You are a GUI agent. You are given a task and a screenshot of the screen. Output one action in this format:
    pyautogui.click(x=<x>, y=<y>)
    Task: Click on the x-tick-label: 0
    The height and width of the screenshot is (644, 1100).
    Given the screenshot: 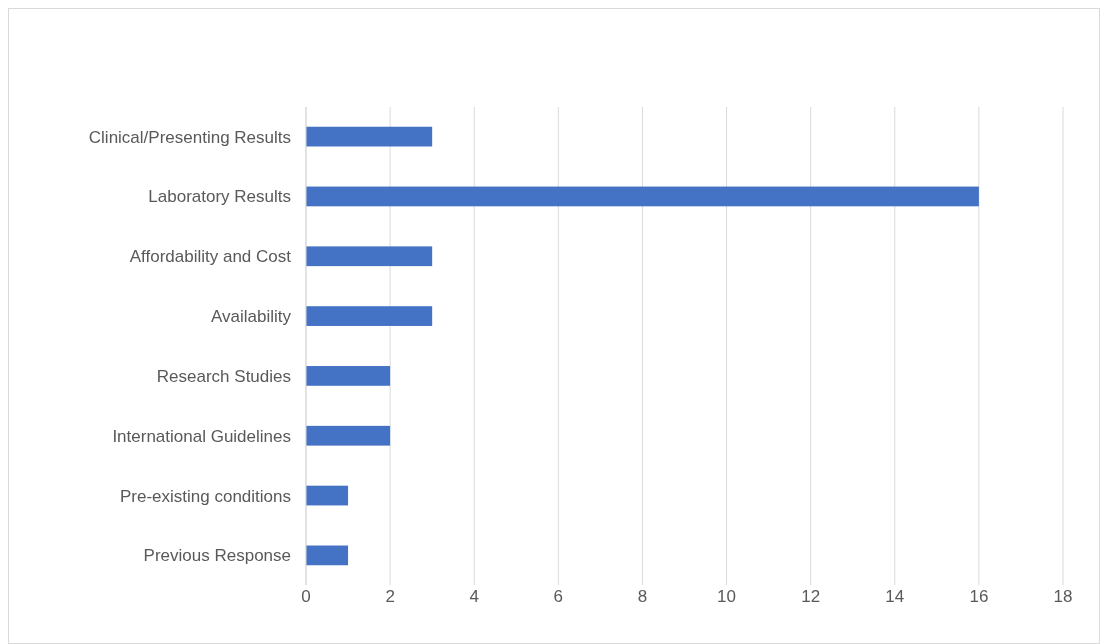 What is the action you would take?
    pyautogui.click(x=306, y=596)
    